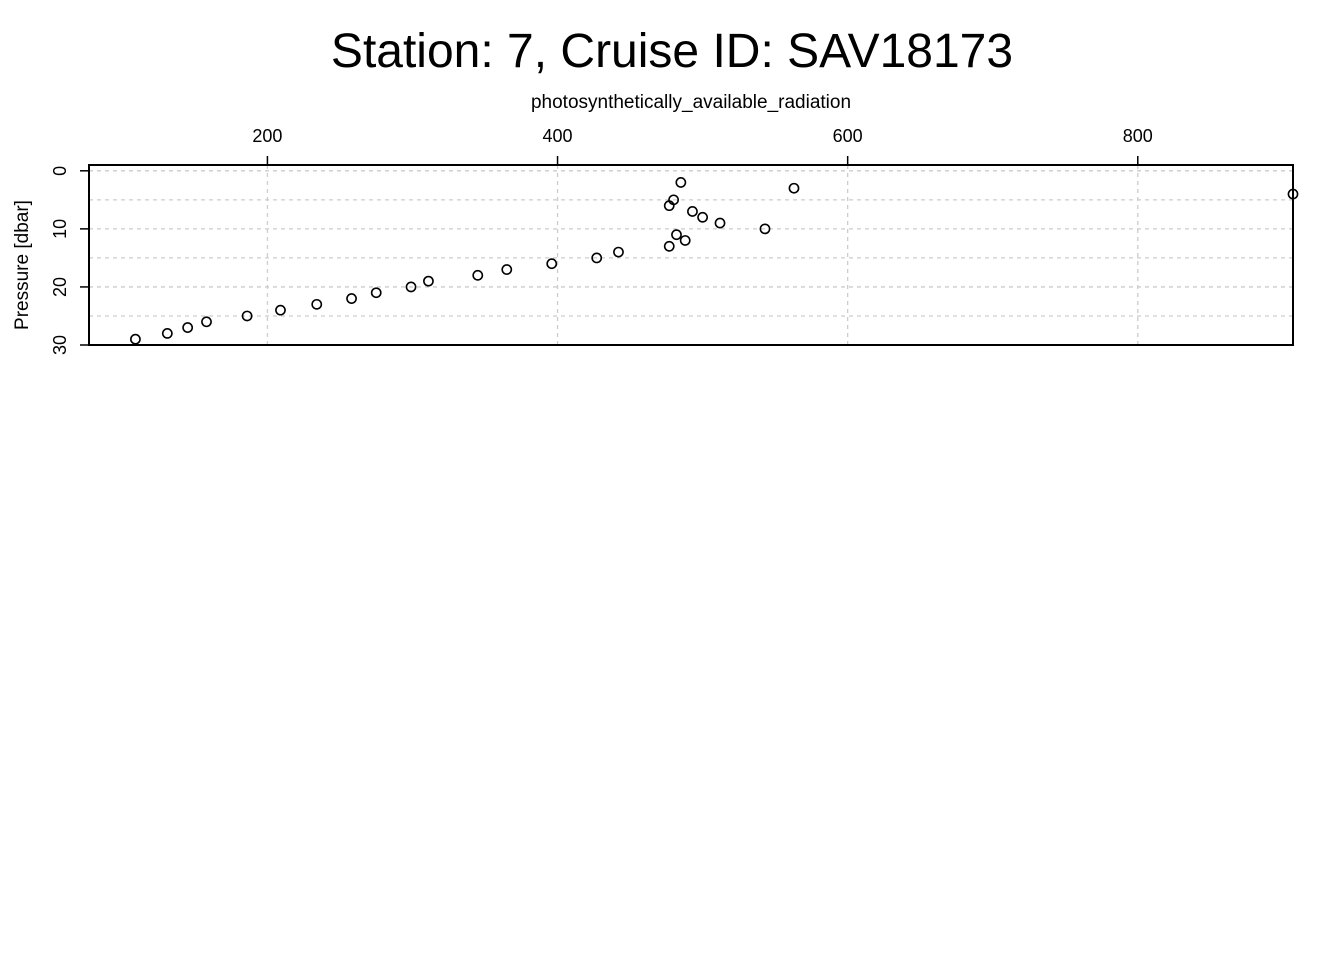 The height and width of the screenshot is (960, 1344). What do you see at coordinates (69, 260) in the screenshot?
I see `y-axis: 0 10 20 30` at bounding box center [69, 260].